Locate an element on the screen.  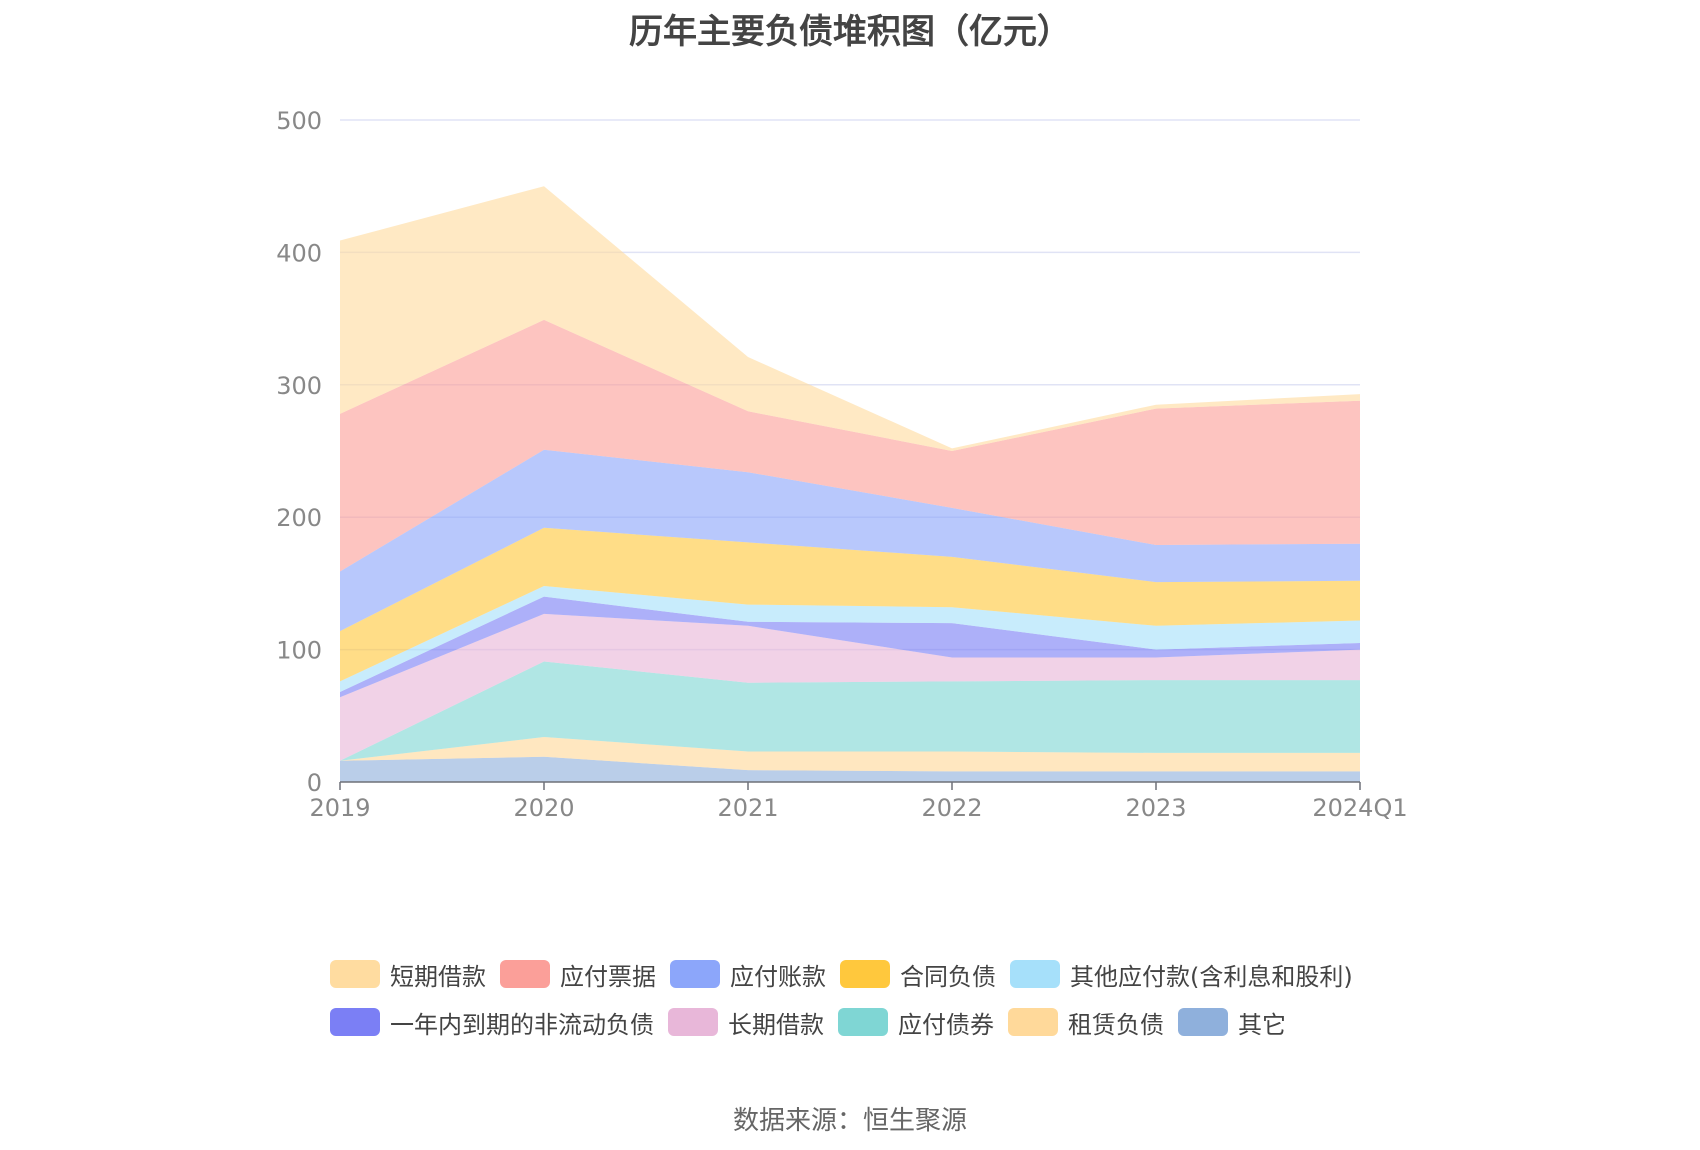
legend-item: 应付票据 is located at coordinates (578, 974).